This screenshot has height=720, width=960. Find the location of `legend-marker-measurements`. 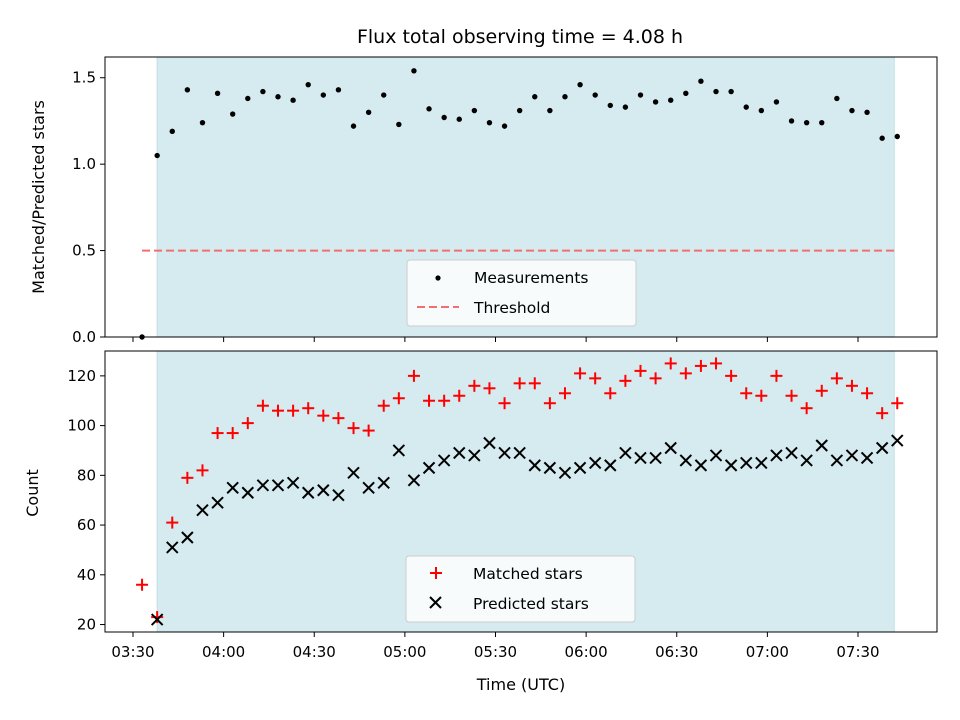

legend-marker-measurements is located at coordinates (438, 278).